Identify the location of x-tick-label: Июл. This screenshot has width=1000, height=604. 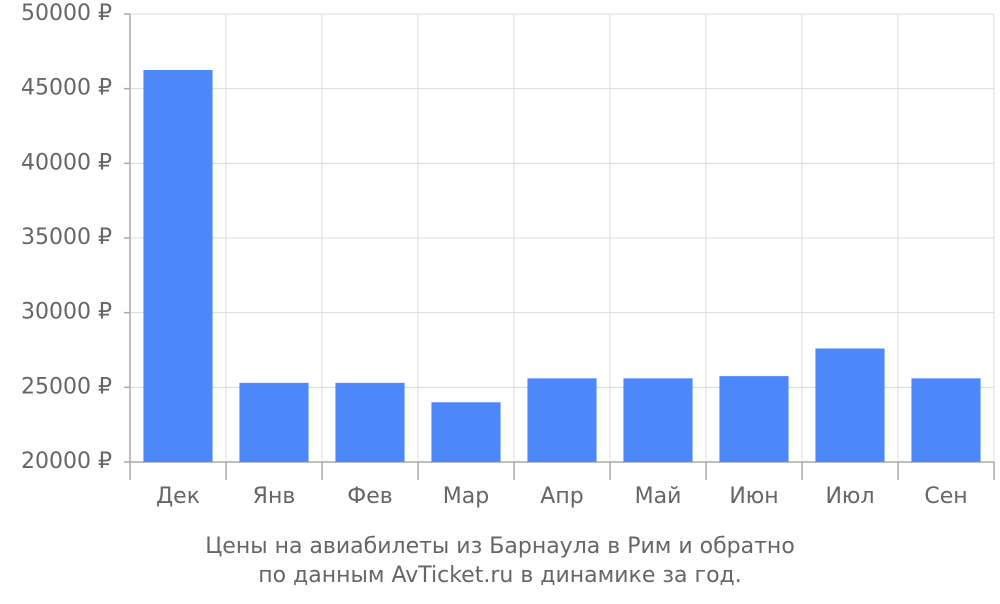
(849, 496).